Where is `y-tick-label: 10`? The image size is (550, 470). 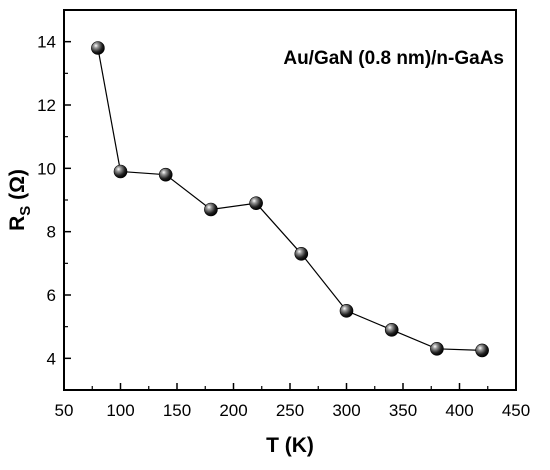 y-tick-label: 10 is located at coordinates (46, 168).